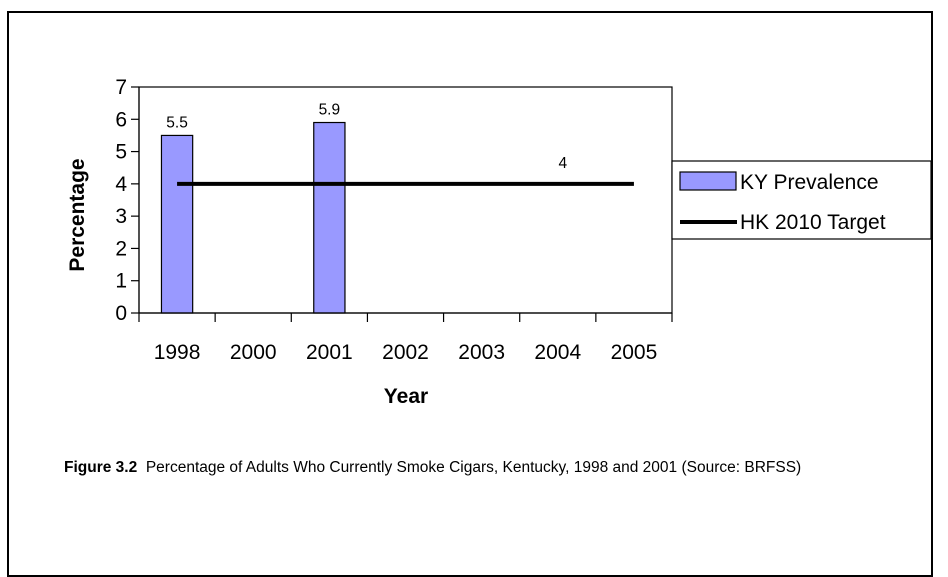  Describe the element at coordinates (121, 87) in the screenshot. I see `y-tick-label: 7` at that location.